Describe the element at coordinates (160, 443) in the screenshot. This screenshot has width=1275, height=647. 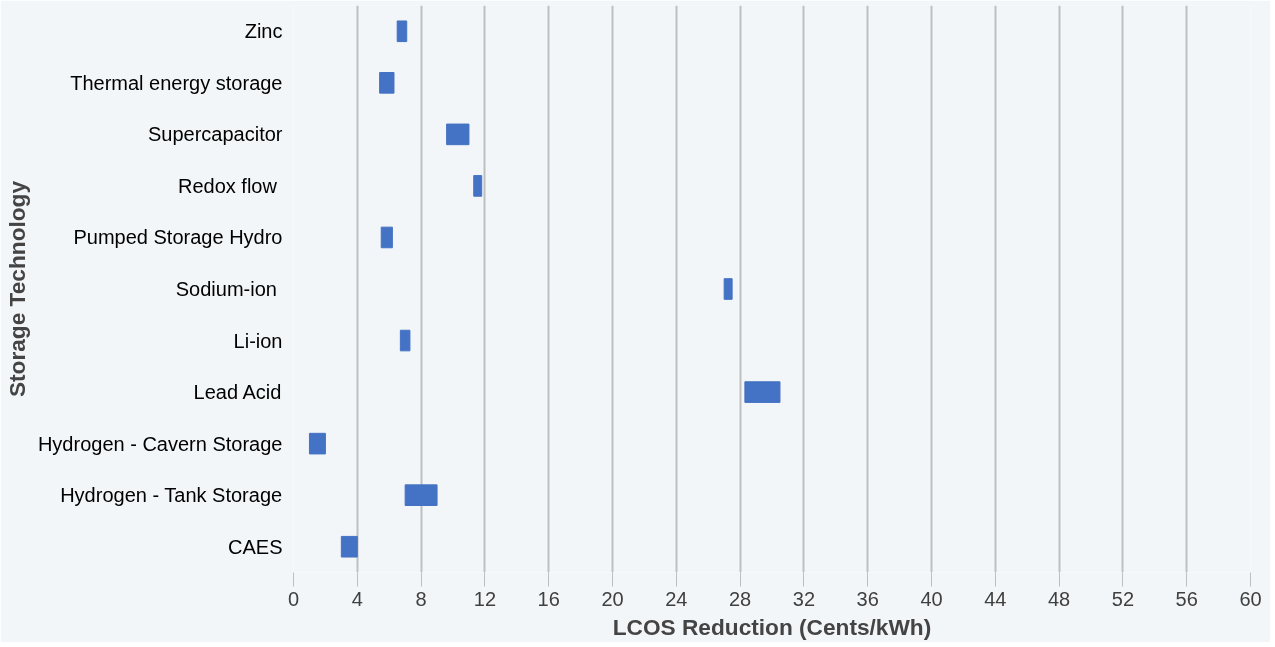
I see `y-tick-label: Hydrogen - Cavern Storage` at that location.